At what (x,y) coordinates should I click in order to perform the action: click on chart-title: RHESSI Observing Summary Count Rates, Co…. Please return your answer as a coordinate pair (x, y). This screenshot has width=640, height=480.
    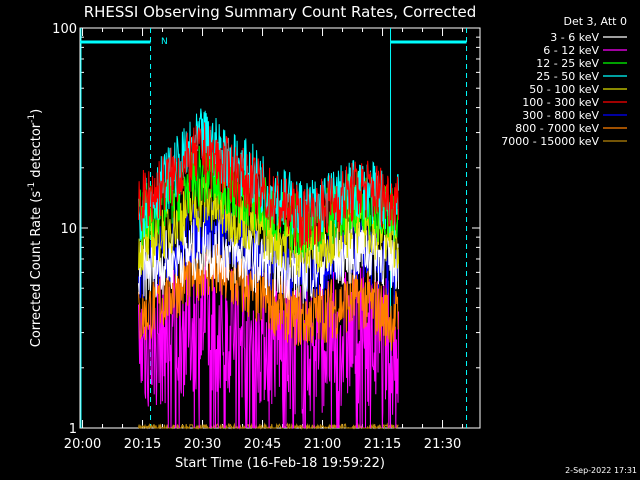
    Looking at the image, I should click on (280, 12).